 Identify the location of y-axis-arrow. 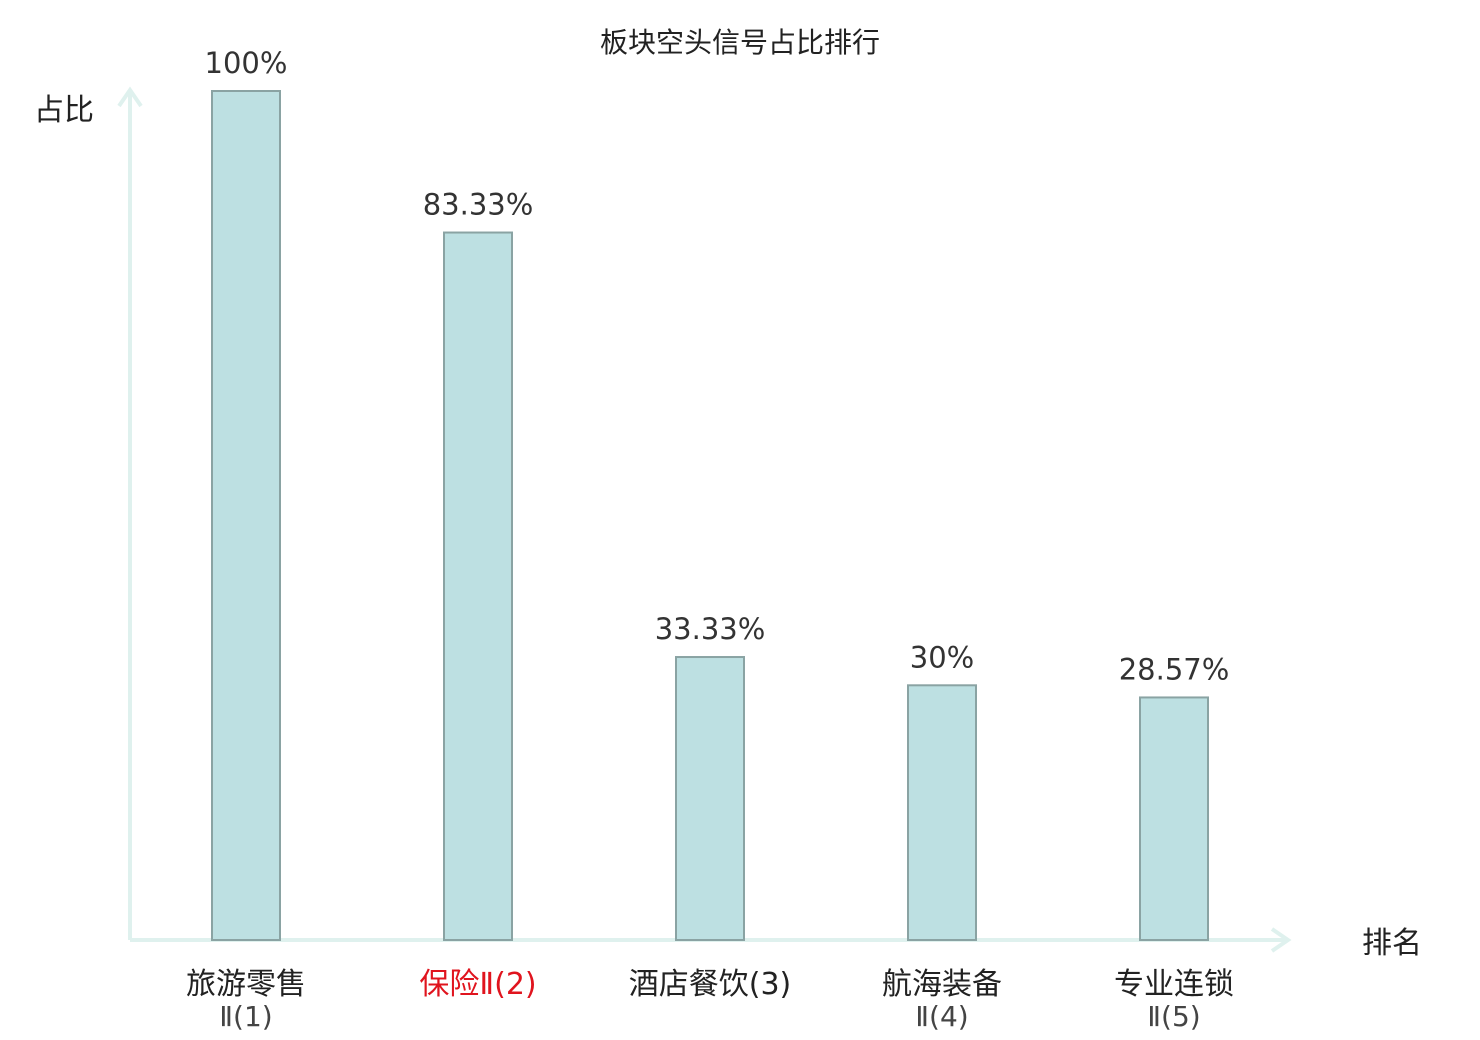
(130, 97).